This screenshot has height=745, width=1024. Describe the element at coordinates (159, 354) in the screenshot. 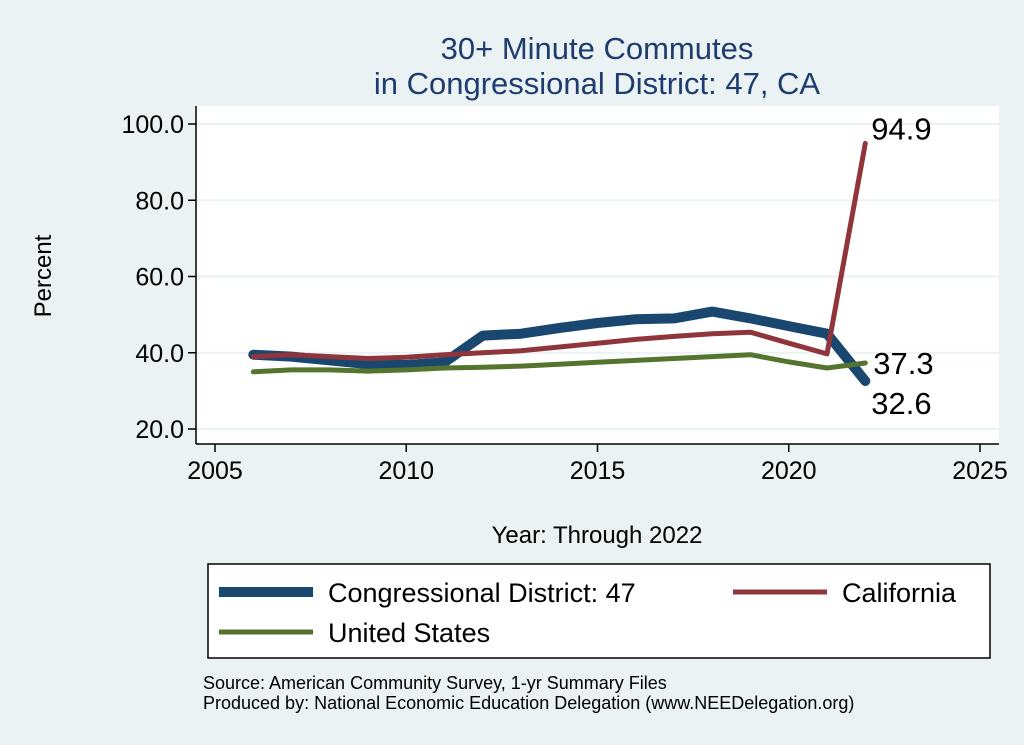

I see `y-tick-label: 40.0` at that location.